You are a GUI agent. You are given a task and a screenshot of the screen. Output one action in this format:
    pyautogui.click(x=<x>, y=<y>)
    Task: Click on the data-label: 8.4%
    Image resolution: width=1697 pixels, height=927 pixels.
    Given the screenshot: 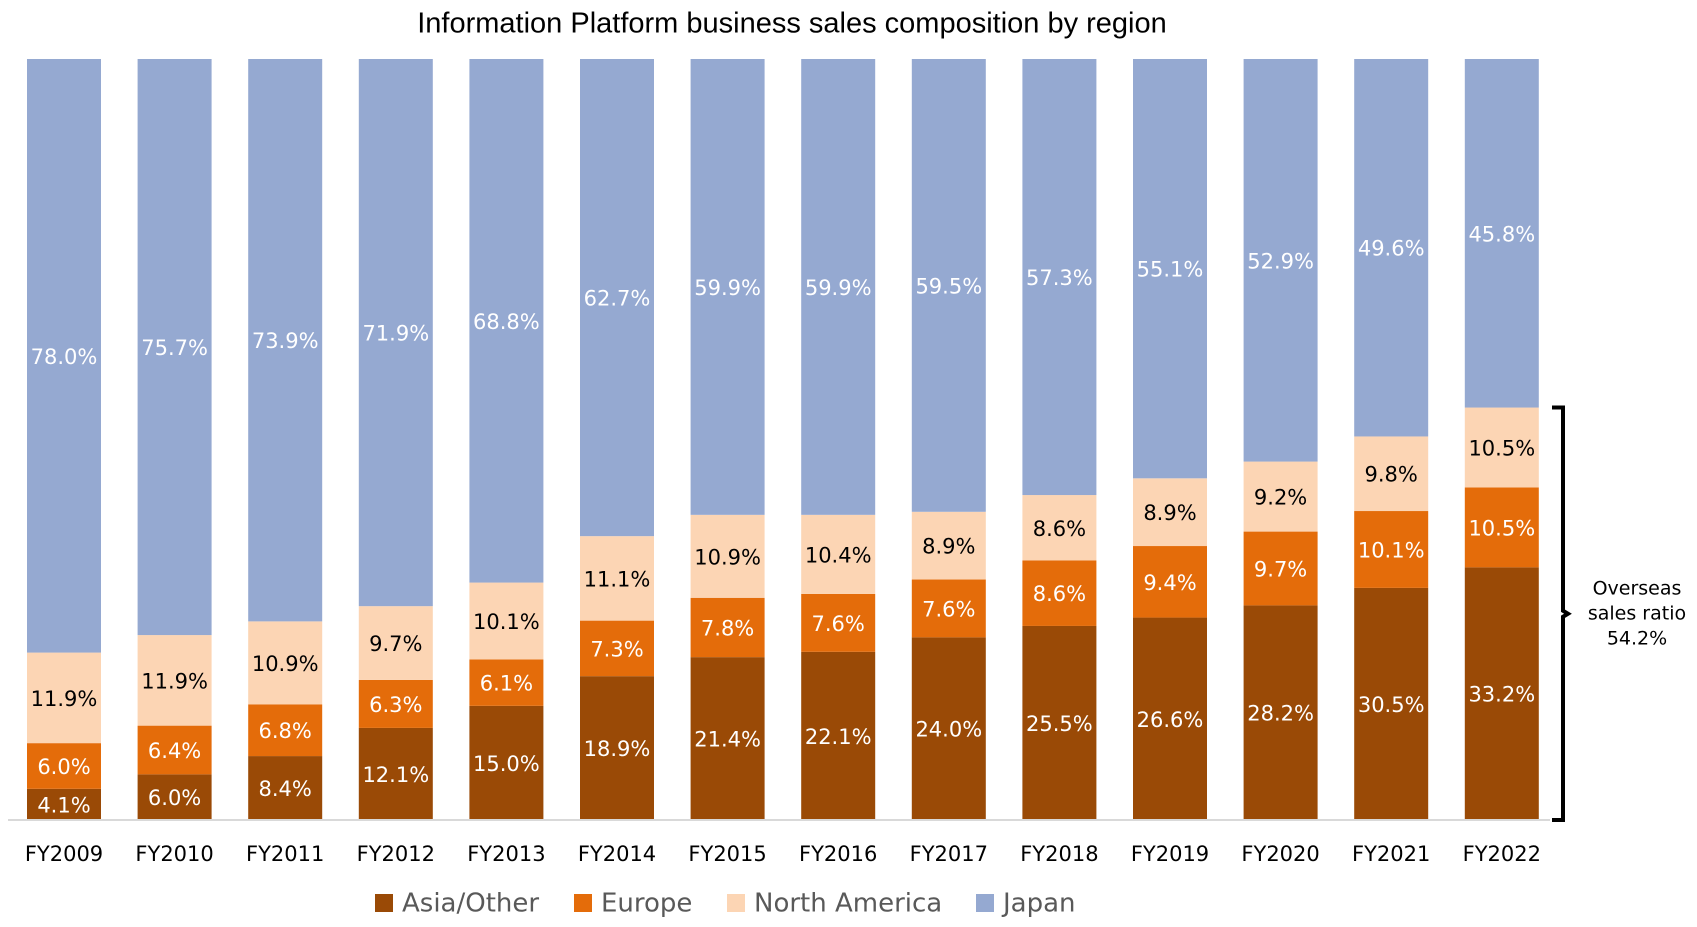 What is the action you would take?
    pyautogui.click(x=285, y=789)
    